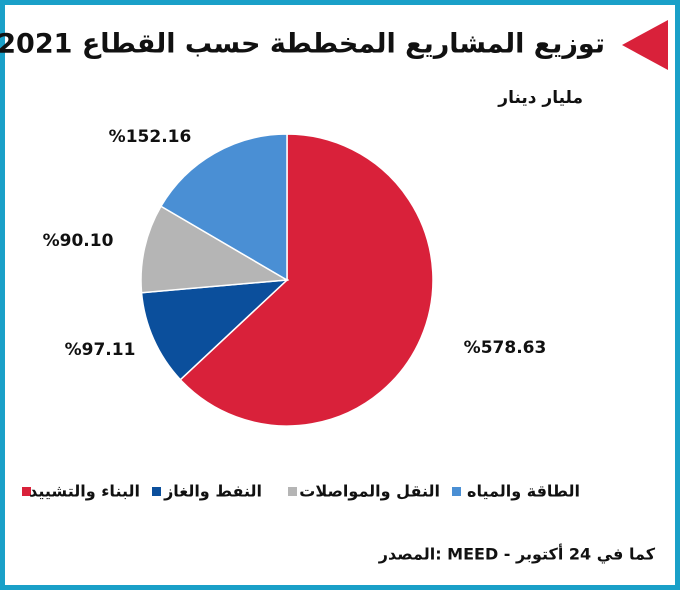  I want to click on source-note: المصدر: MEED - كما في 24 أكتوبر, so click(517, 554).